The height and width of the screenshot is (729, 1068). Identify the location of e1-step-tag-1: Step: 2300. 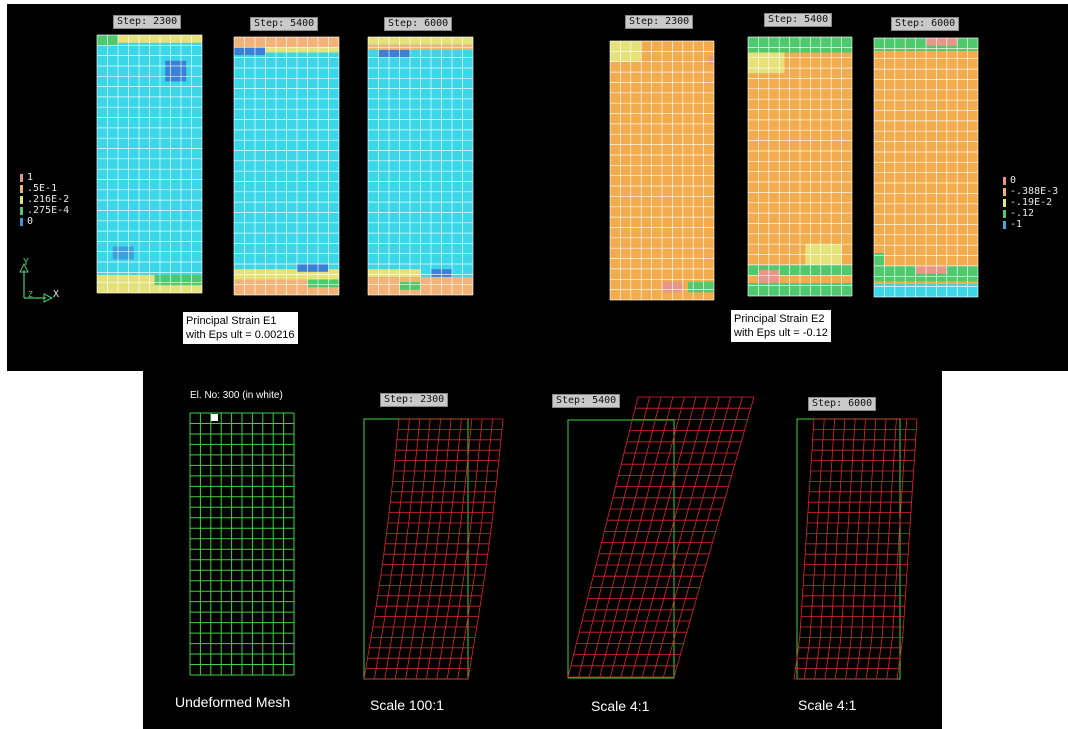
(147, 22).